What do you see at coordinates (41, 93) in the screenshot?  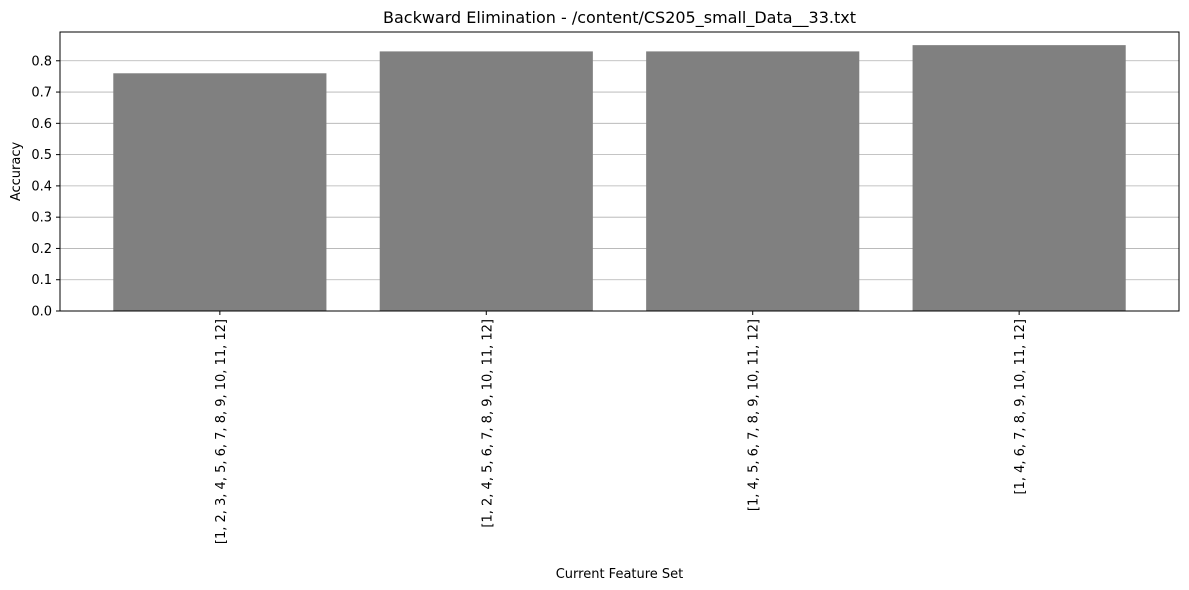 I see `y-tick-label: 0.7` at bounding box center [41, 93].